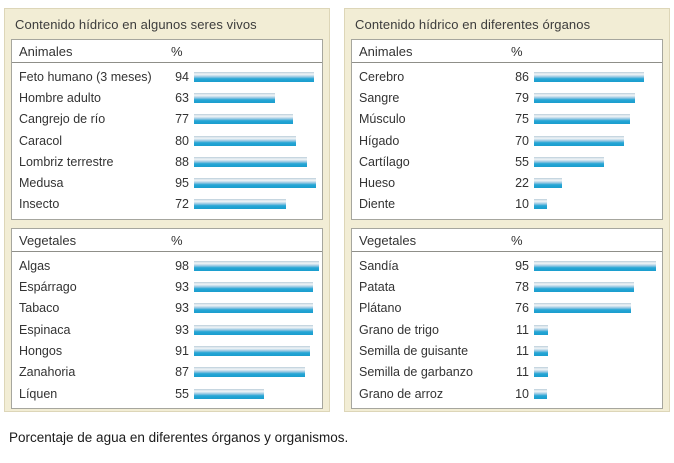 This screenshot has width=674, height=463. I want to click on table-row: Cartílago 55, so click(507, 161).